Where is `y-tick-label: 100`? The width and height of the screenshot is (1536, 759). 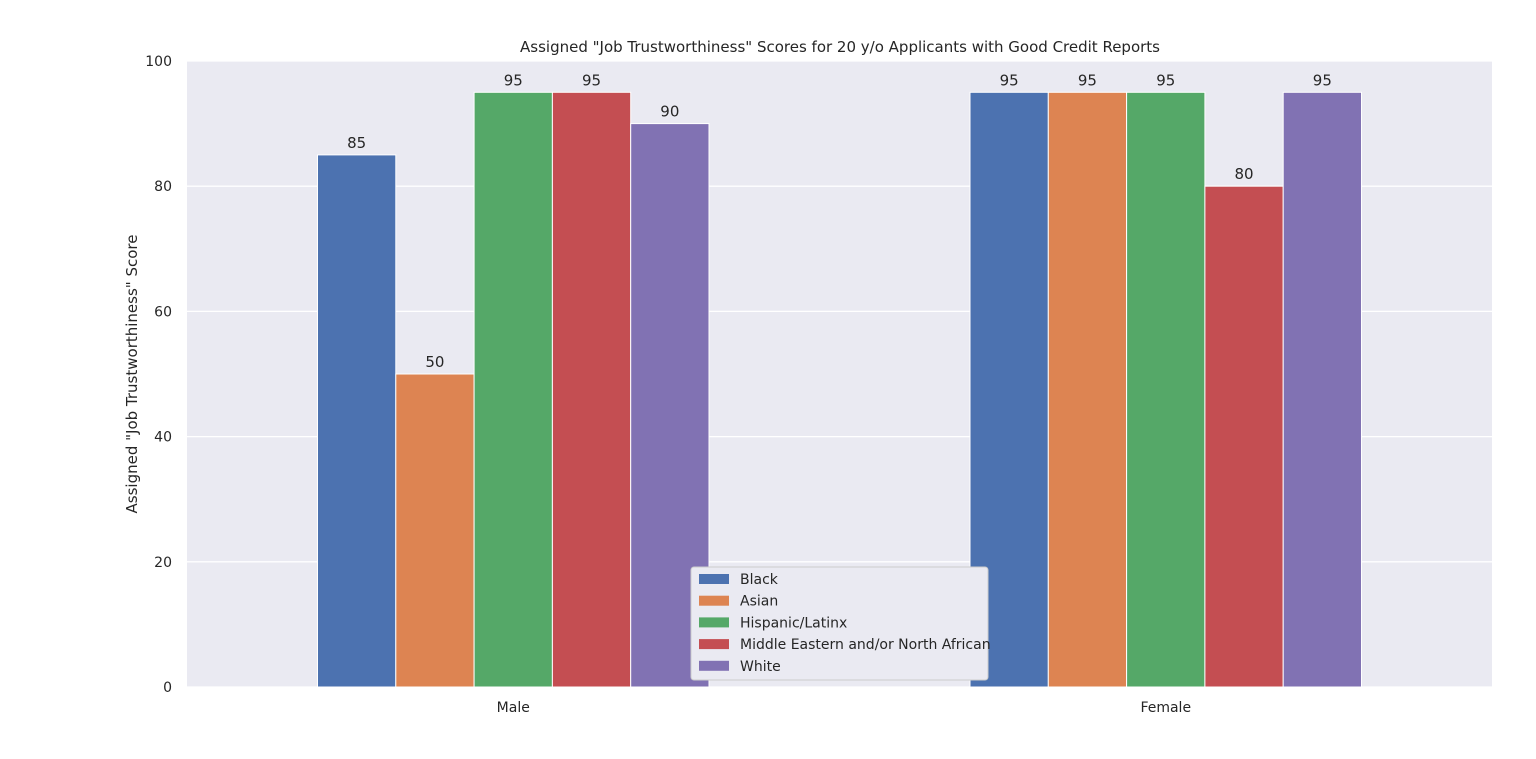
y-tick-label: 100 is located at coordinates (158, 62).